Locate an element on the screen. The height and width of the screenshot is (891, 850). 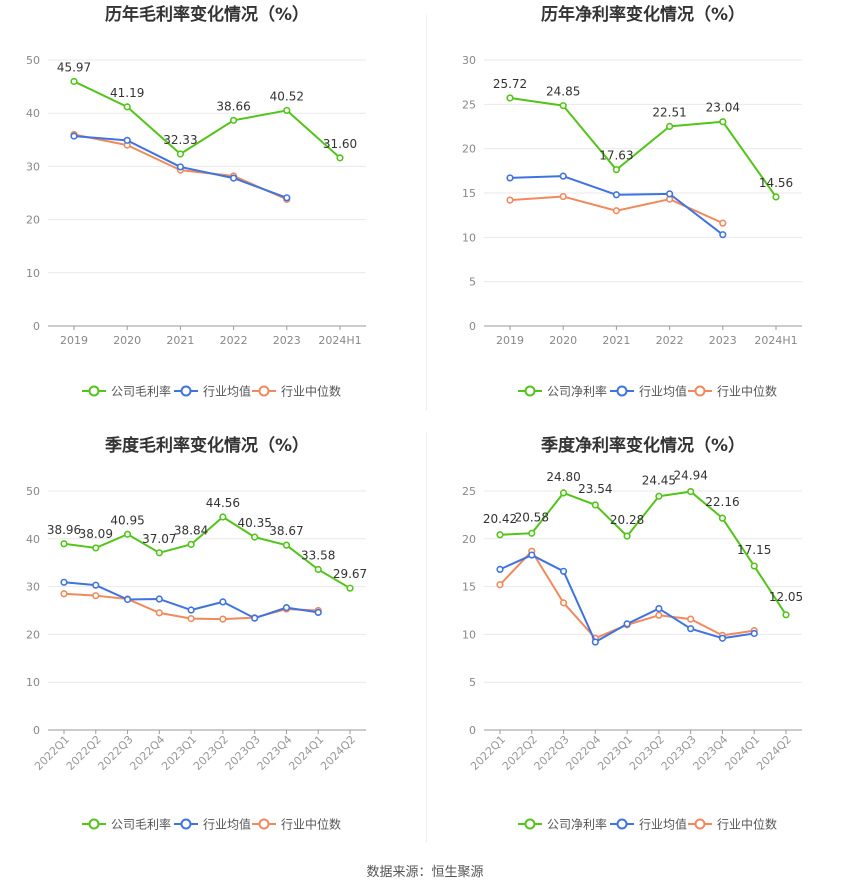
data-label: 23.04 is located at coordinates (723, 108).